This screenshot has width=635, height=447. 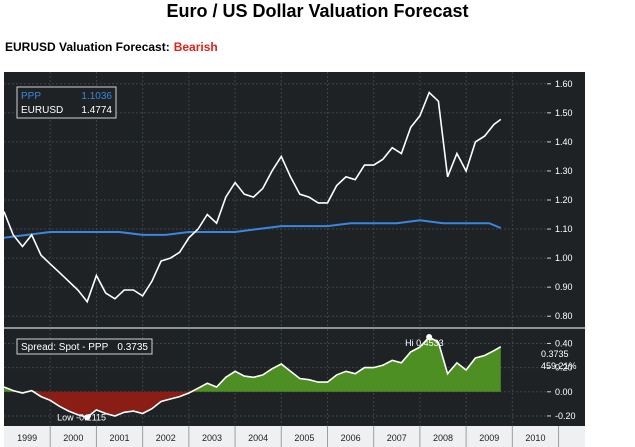 I want to click on spread-axis-background, so click(x=566, y=377).